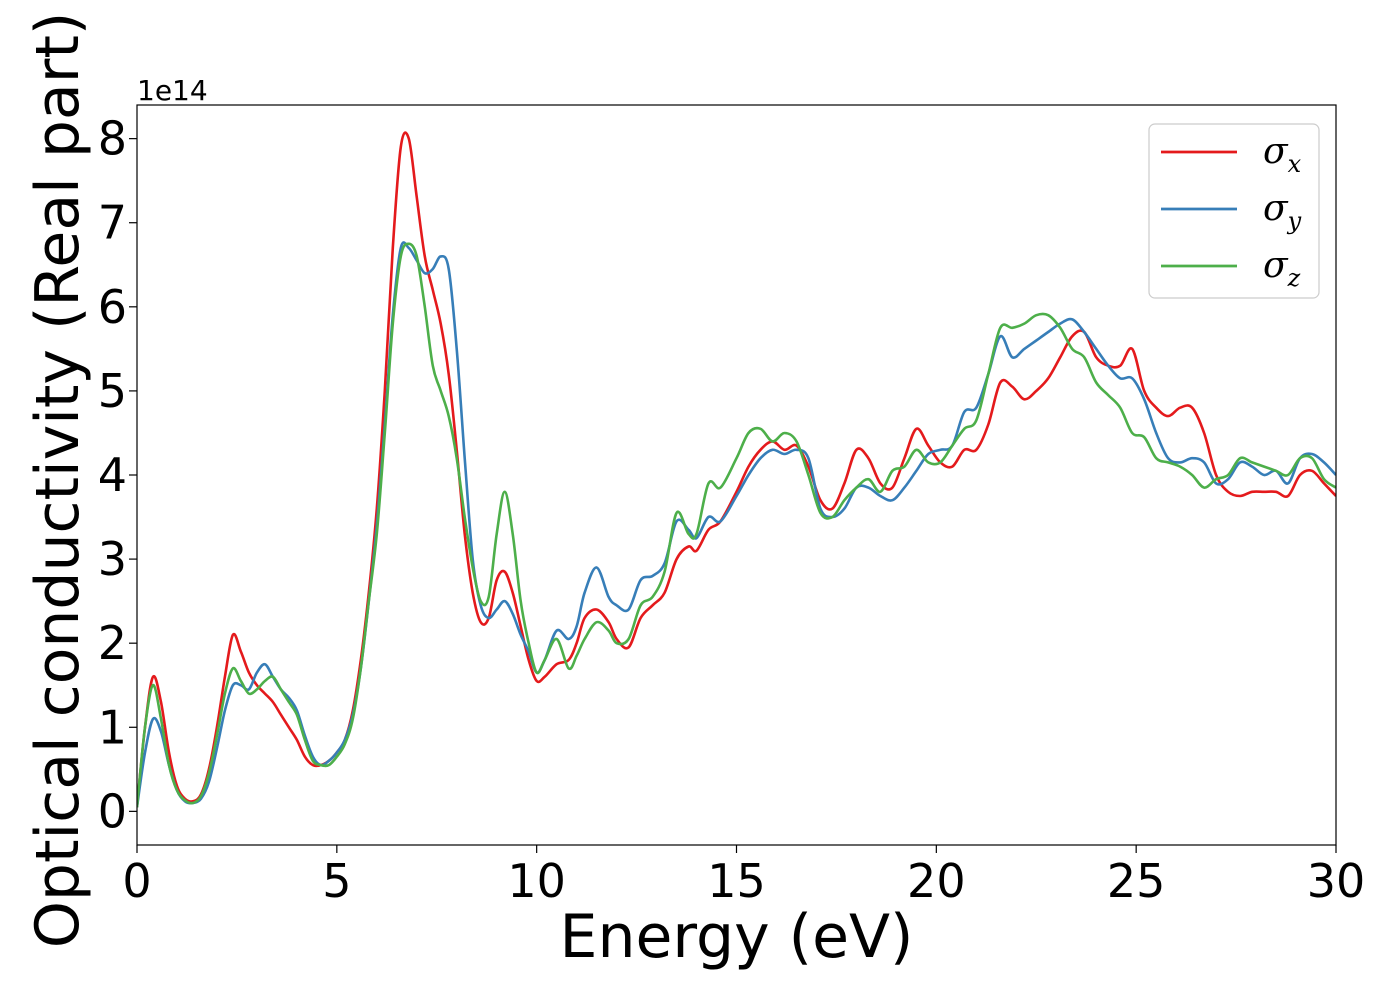  Describe the element at coordinates (112, 223) in the screenshot. I see `y-tick-label: 7` at that location.